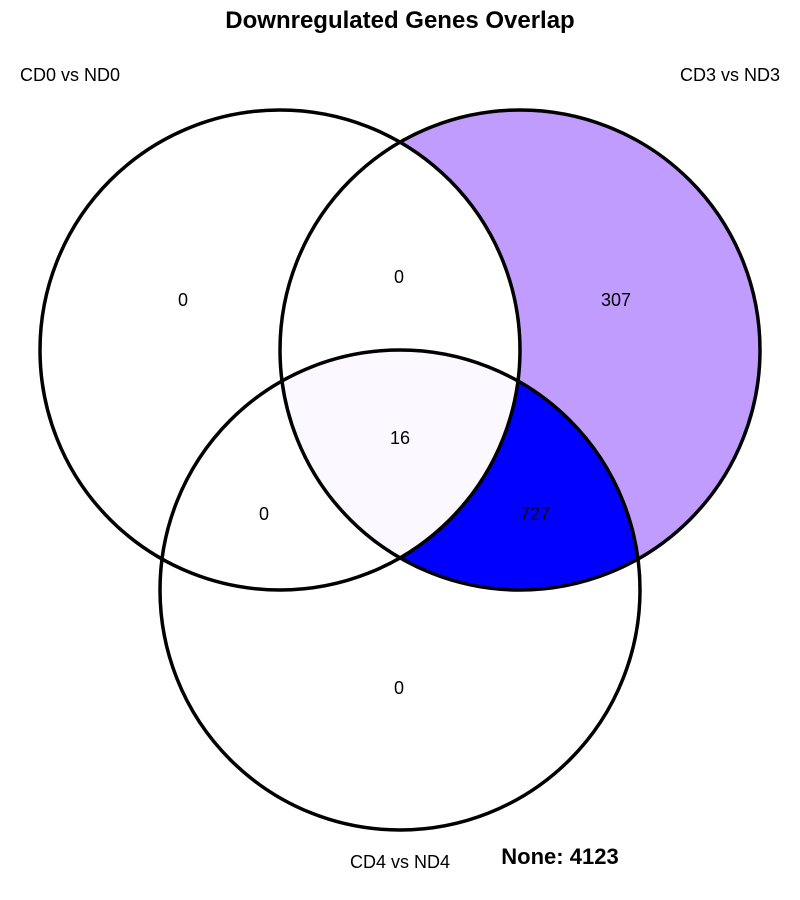  Describe the element at coordinates (616, 300) in the screenshot. I see `count-b-only: 307` at that location.